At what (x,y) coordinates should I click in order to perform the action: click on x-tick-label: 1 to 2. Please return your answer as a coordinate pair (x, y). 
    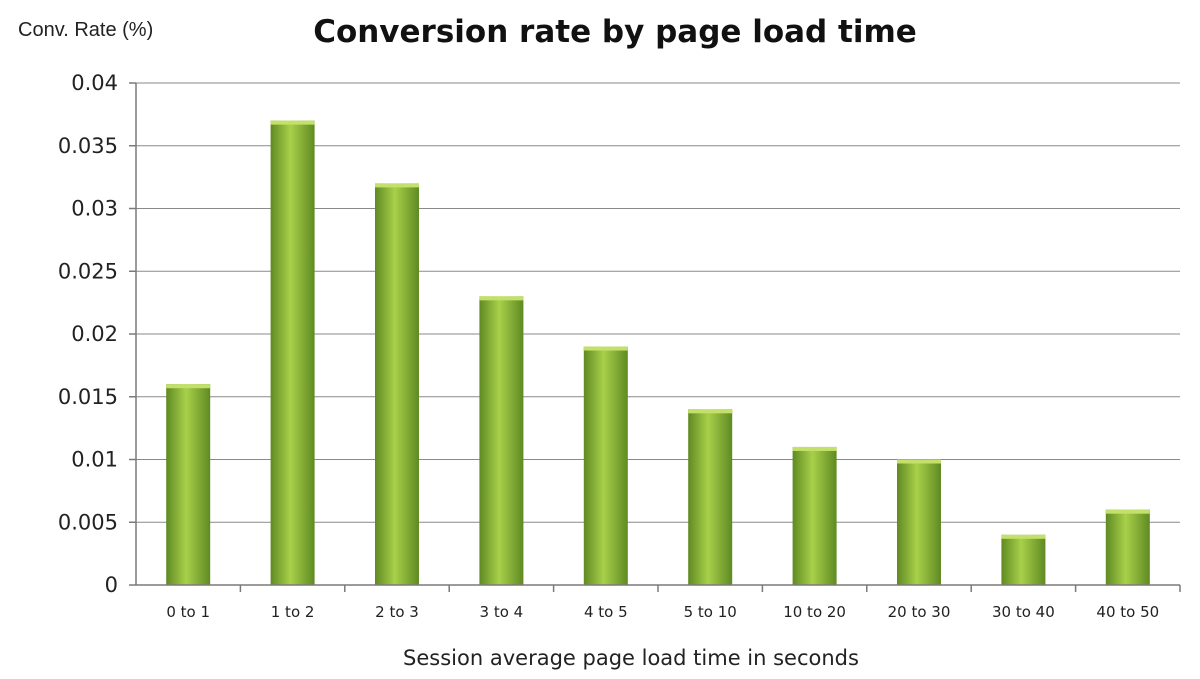
    Looking at the image, I should click on (293, 612).